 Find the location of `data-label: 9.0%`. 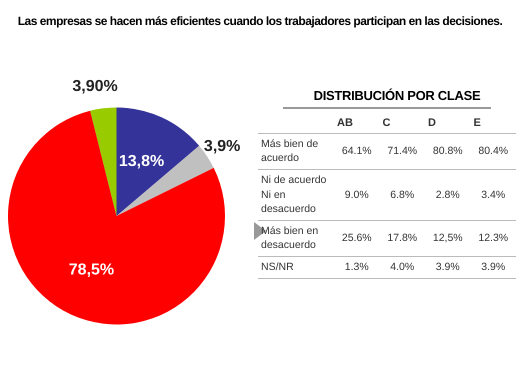

data-label: 9.0% is located at coordinates (357, 195).